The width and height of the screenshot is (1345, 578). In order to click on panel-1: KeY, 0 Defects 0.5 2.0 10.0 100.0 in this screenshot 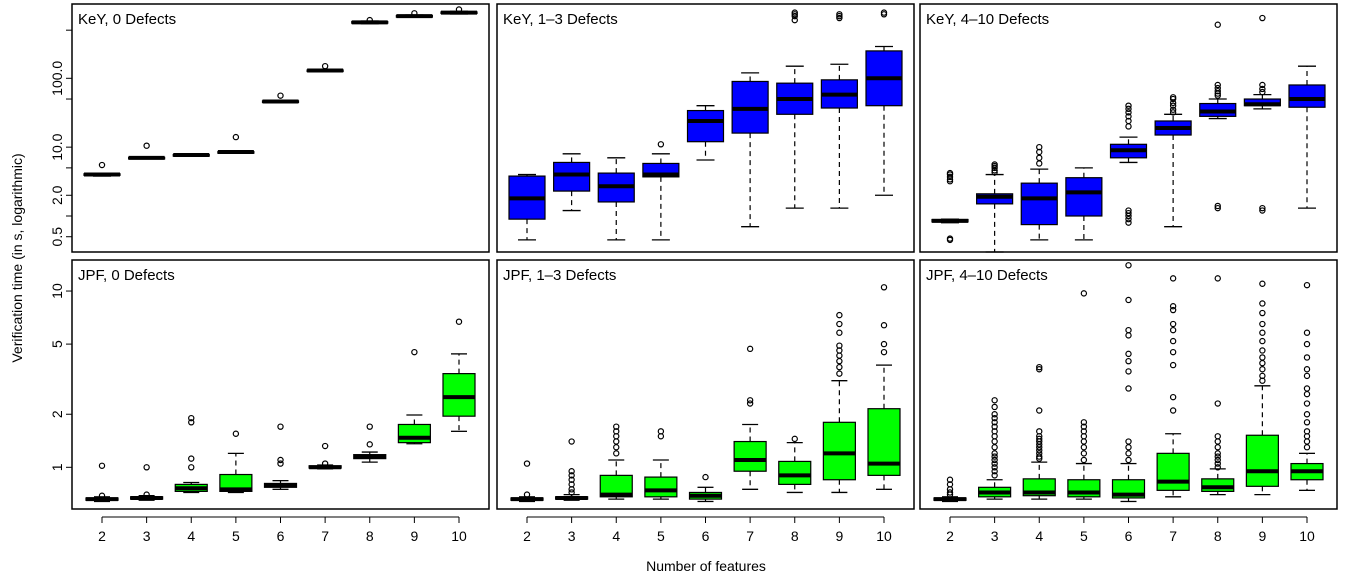, I will do `click(269, 128)`.